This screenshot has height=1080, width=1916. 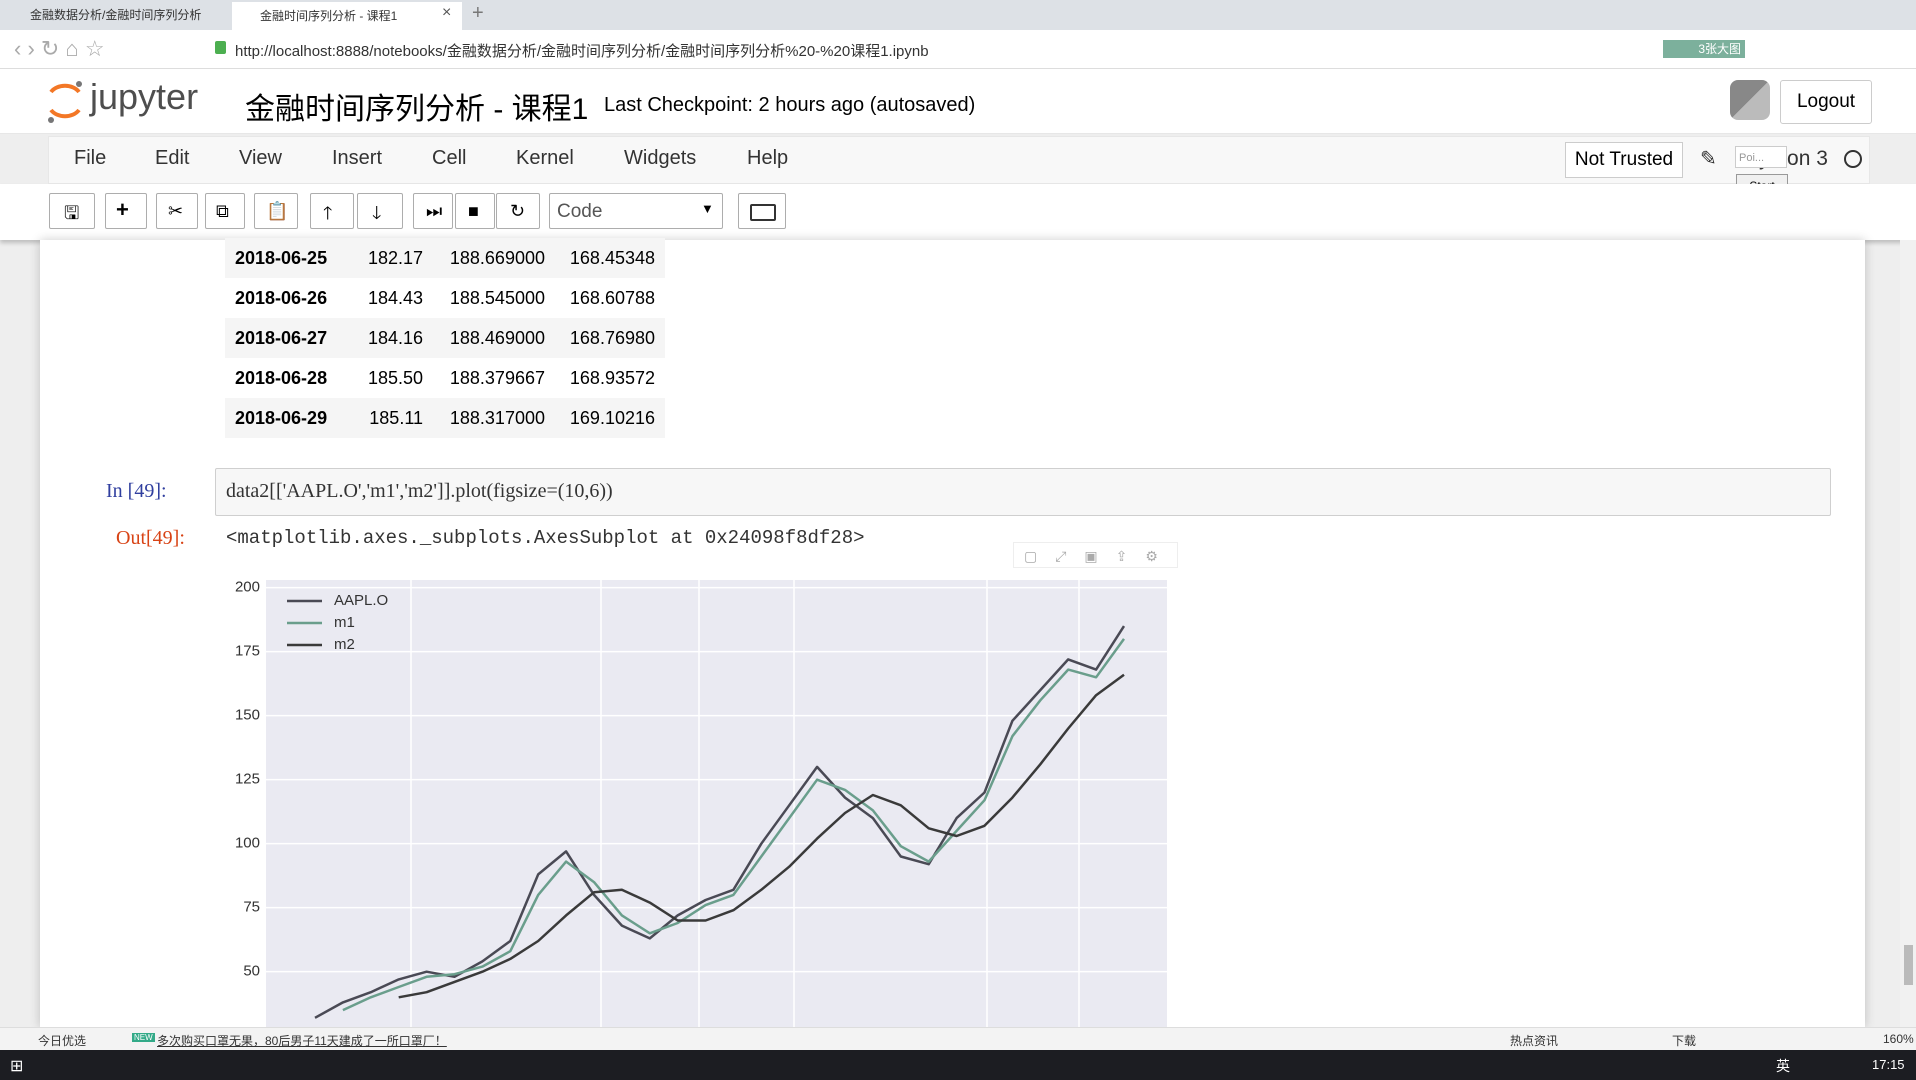 I want to click on legend-label: m2, so click(x=344, y=644).